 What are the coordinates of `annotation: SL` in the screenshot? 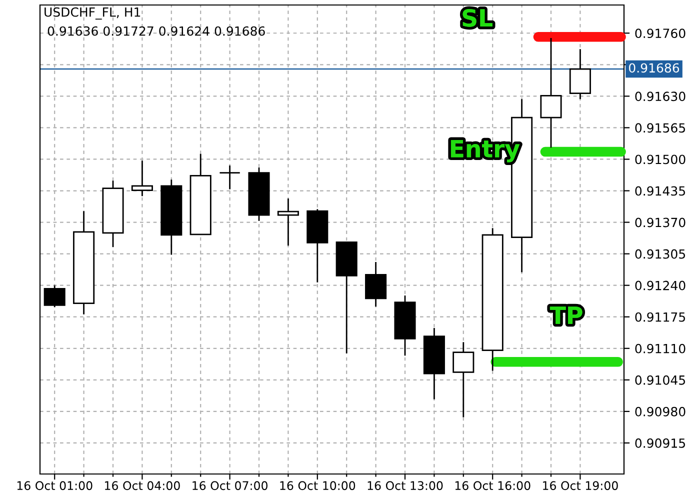 It's located at (477, 18).